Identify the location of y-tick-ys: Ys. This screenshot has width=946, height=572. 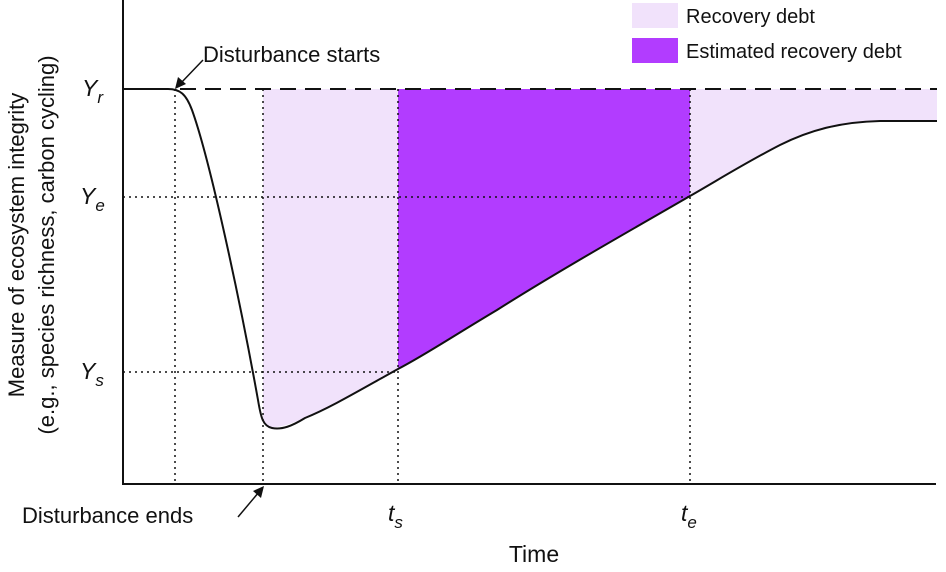
(92, 374).